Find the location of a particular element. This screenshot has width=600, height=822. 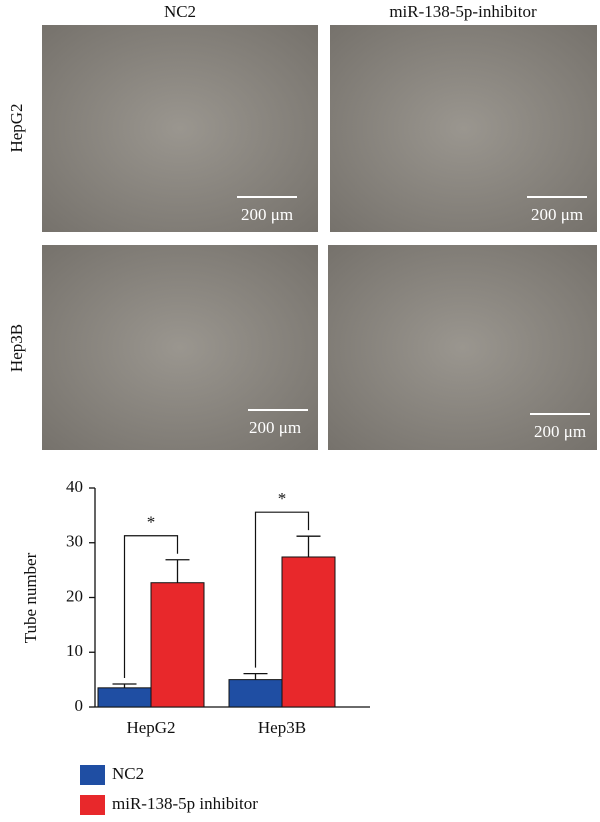

column-label: miR-138-5p-inhibitor is located at coordinates (463, 11).